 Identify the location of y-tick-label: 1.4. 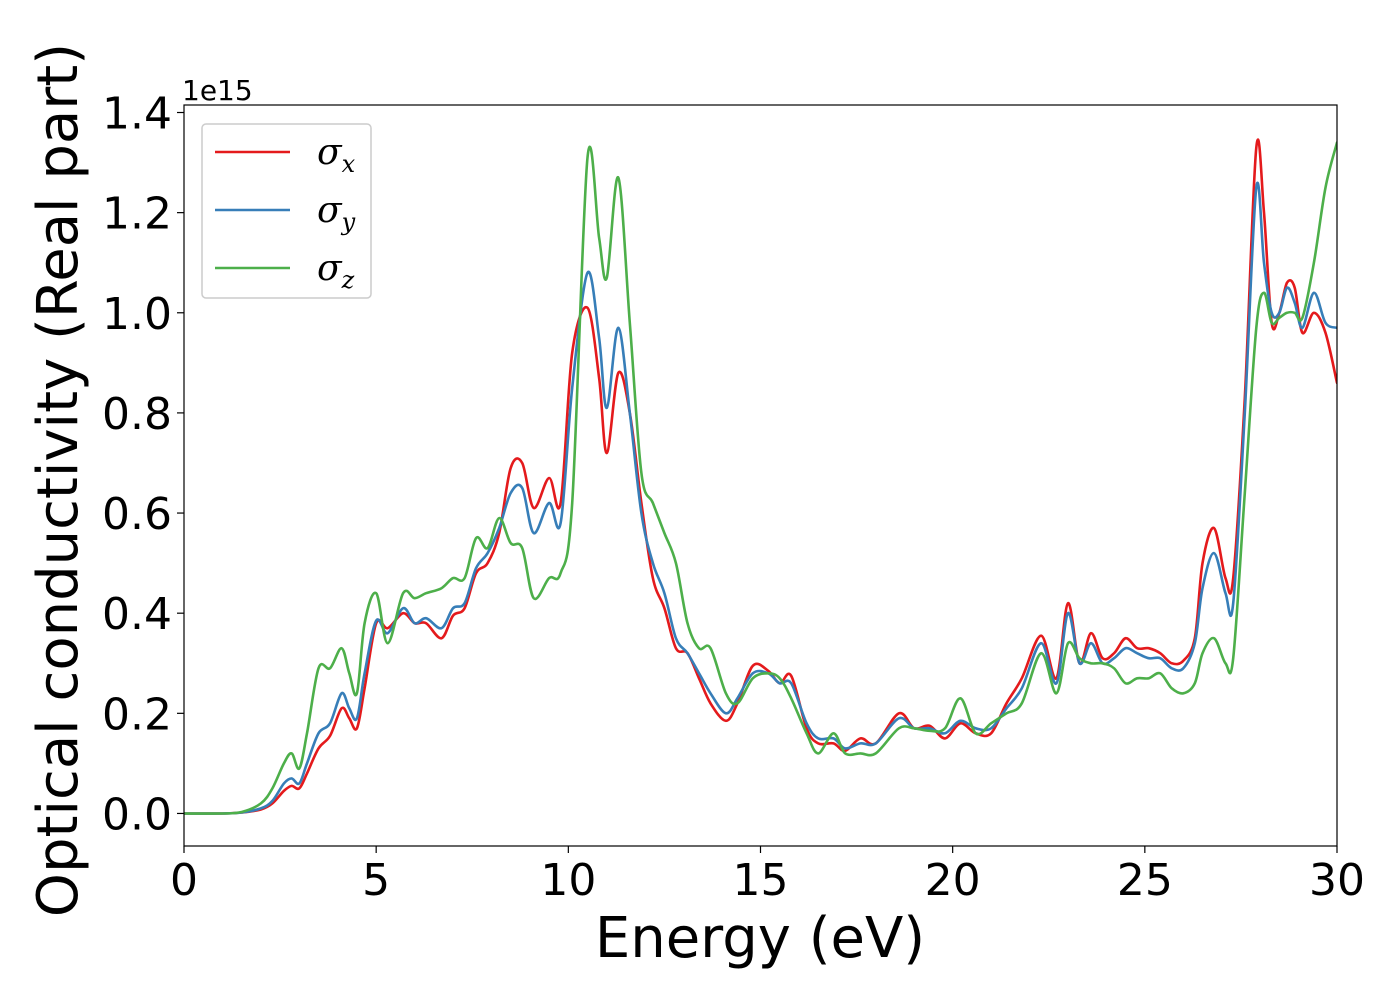
(137, 114).